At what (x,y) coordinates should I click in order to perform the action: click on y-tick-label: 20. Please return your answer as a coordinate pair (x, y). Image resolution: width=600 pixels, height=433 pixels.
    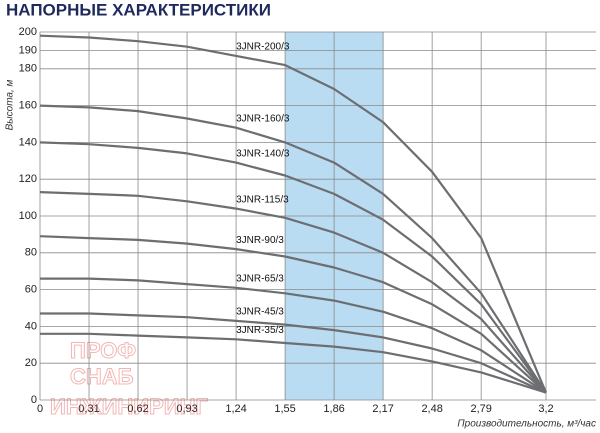
    Looking at the image, I should click on (31, 363).